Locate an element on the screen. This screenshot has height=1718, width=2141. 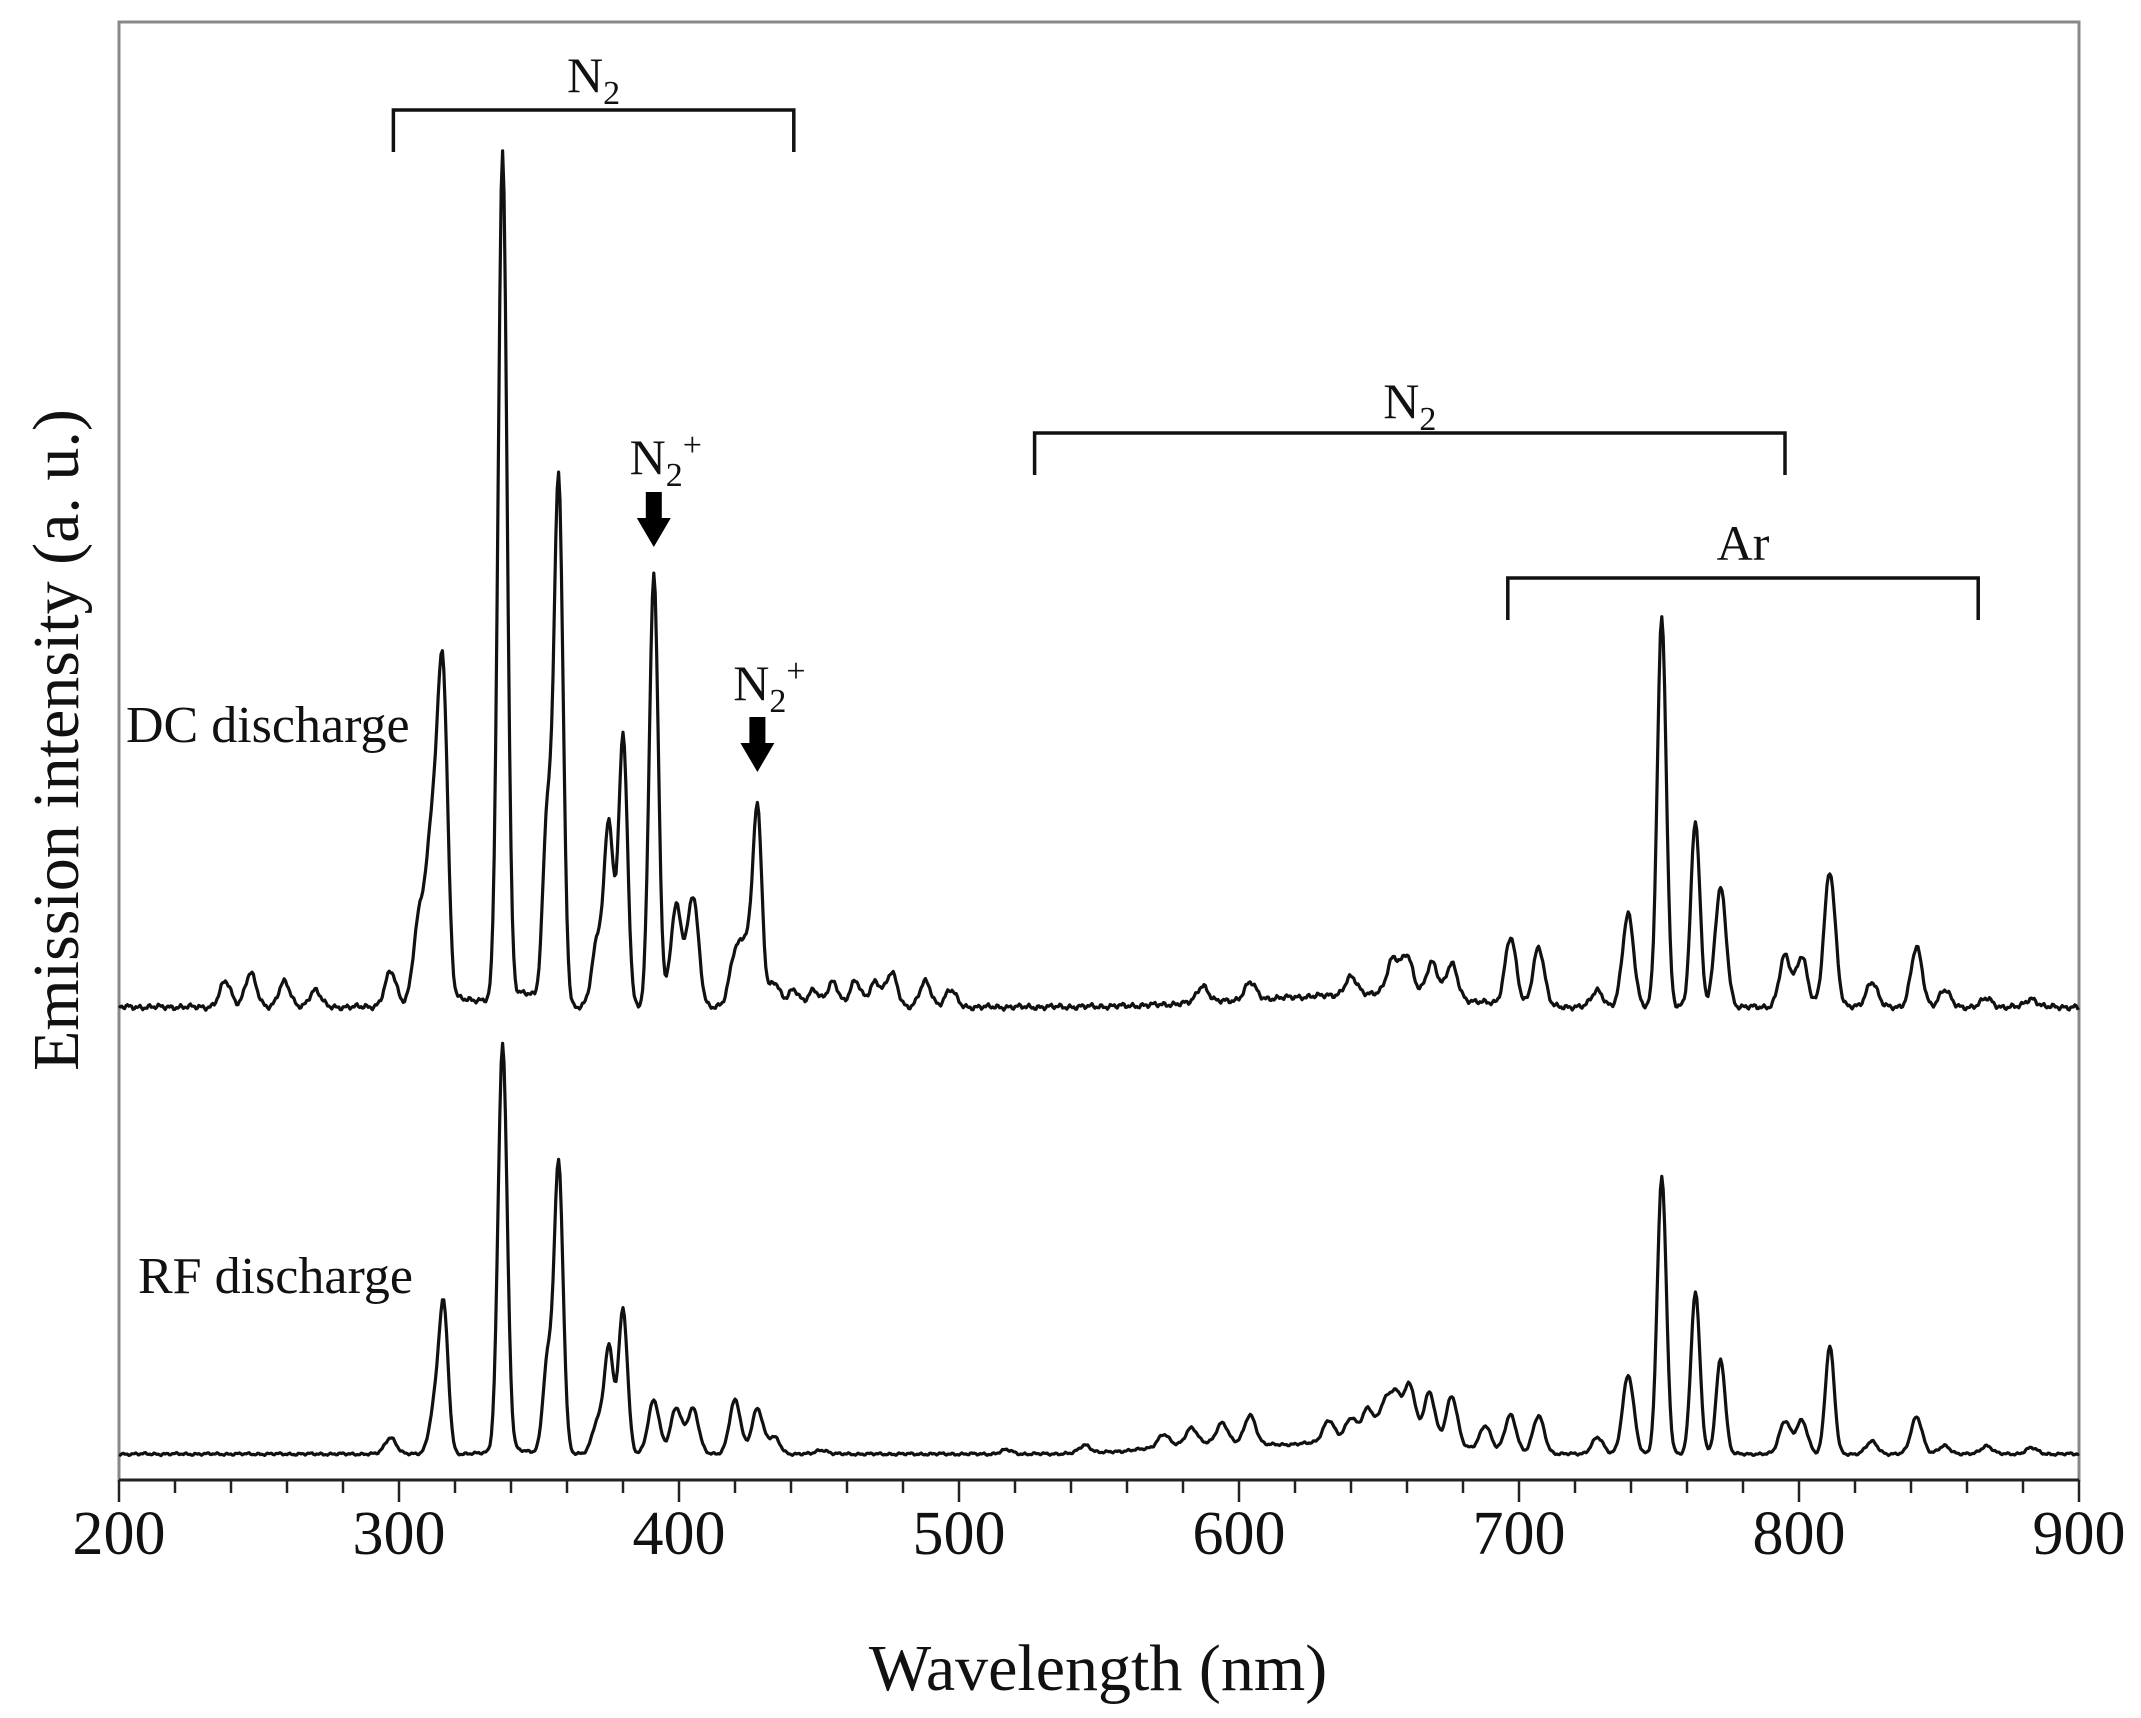
n2-plus-391-label: N2+ is located at coordinates (666, 460).